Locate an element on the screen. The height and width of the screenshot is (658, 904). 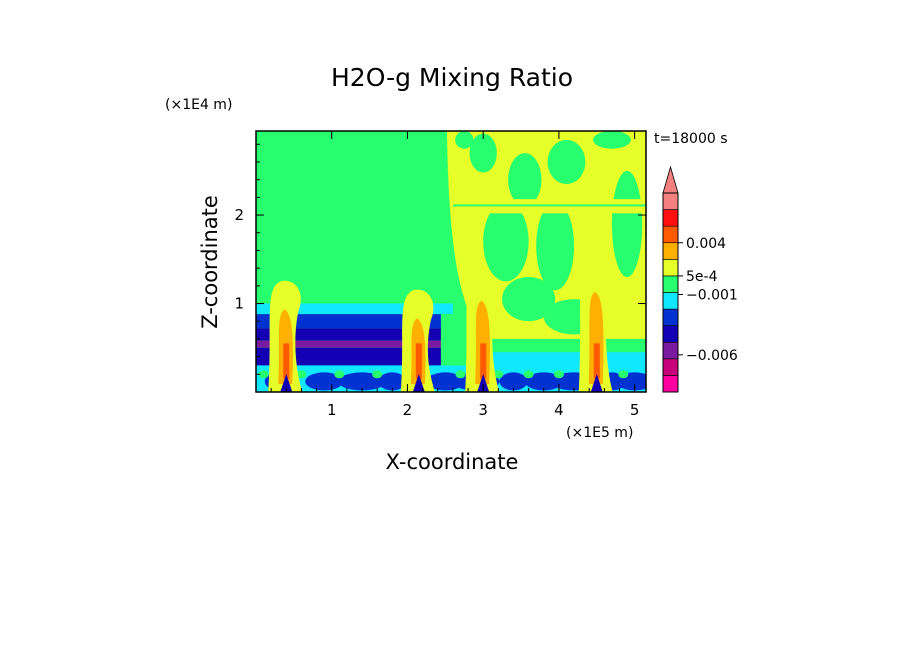
colorbar-frame is located at coordinates (670, 292).